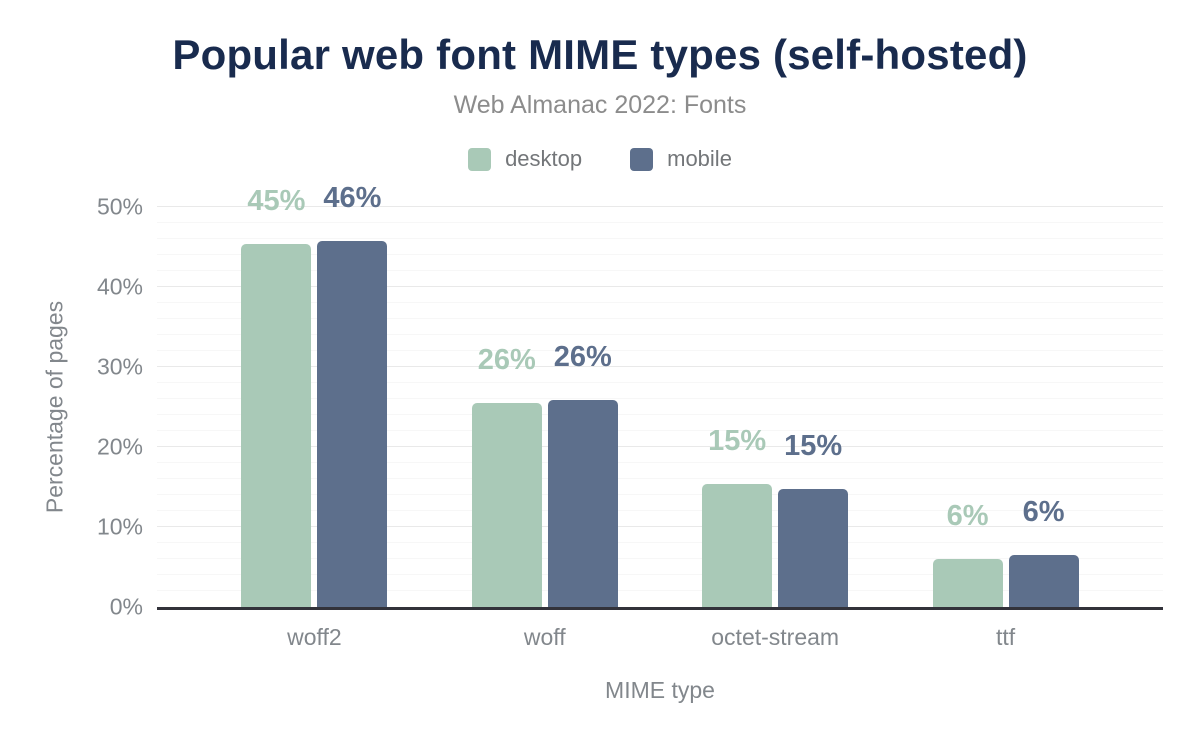 This screenshot has height=742, width=1200. I want to click on legend: desktop mobile, so click(600, 159).